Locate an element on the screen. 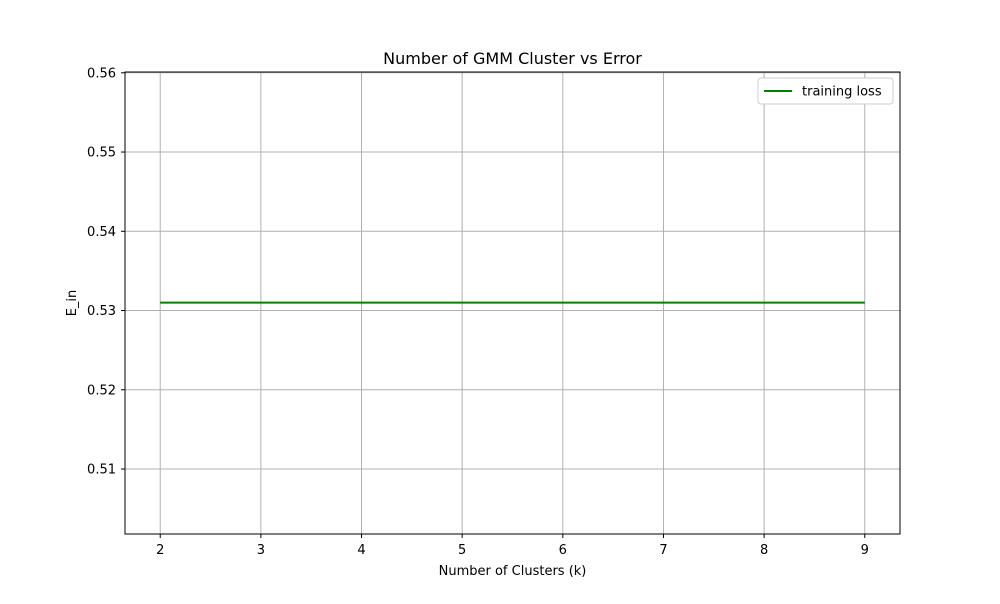  x-tick-label: 7 is located at coordinates (663, 550).